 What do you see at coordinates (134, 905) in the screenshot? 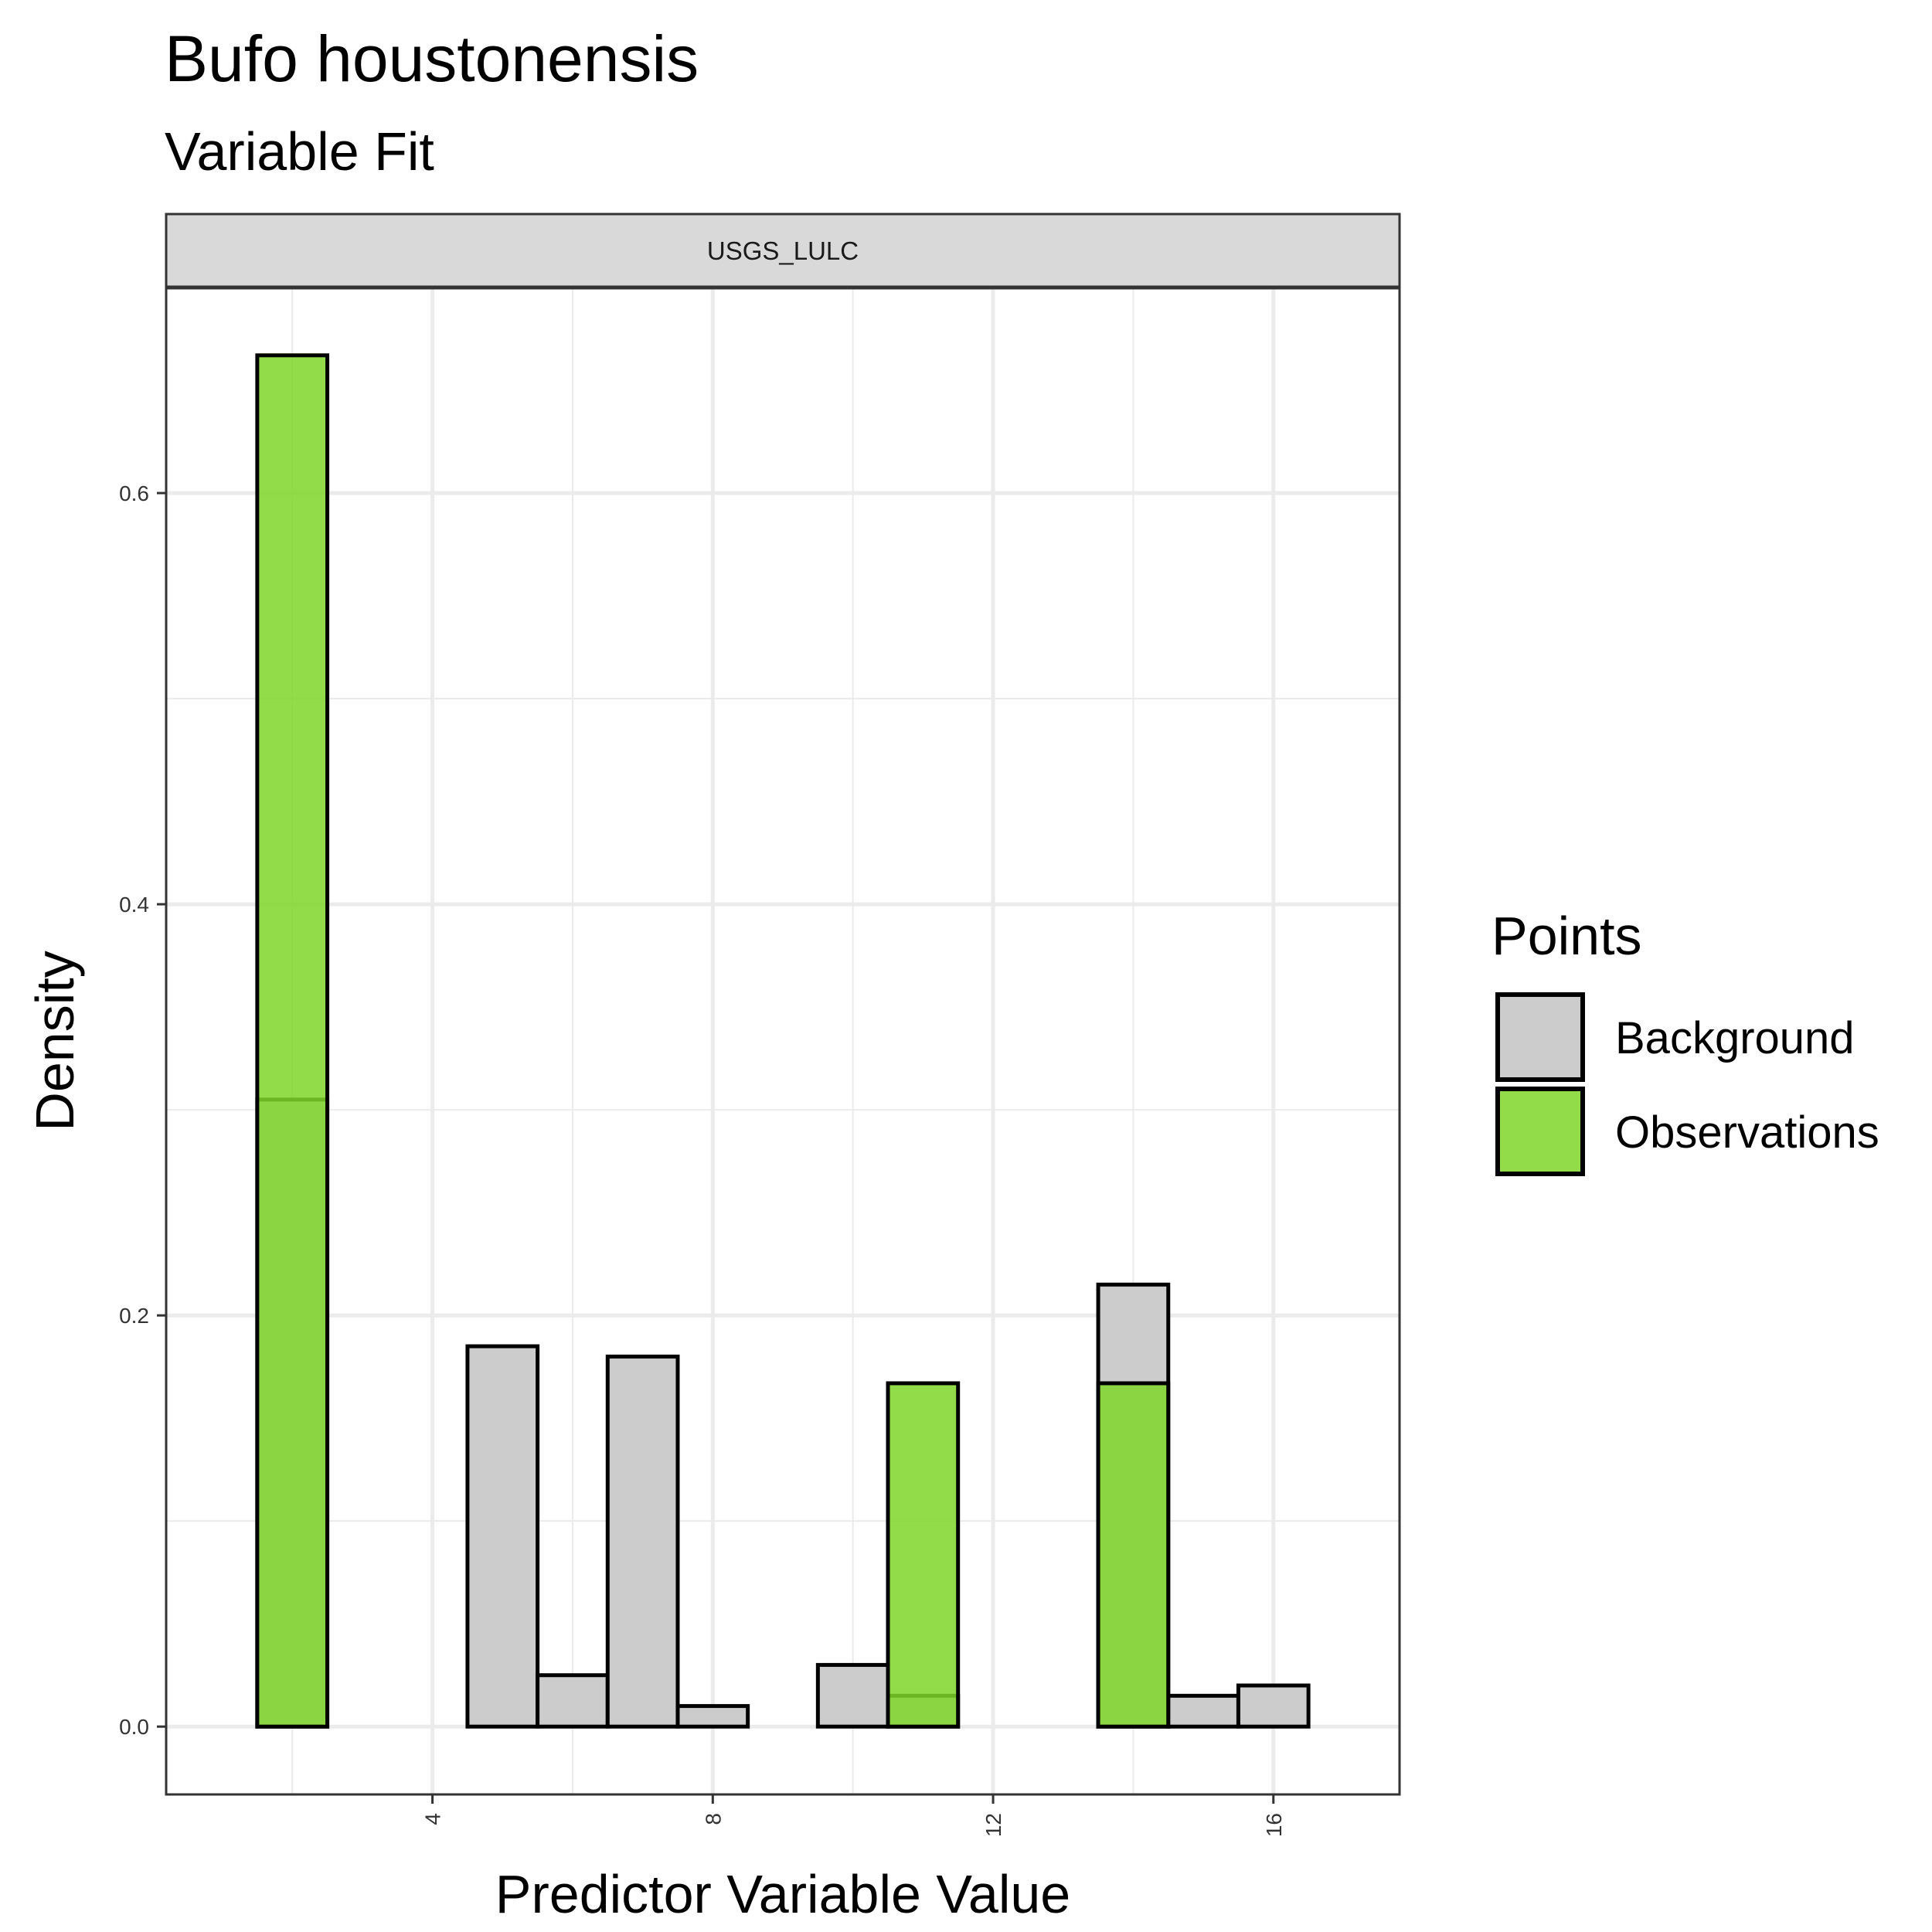
I see `y-tick-label: 0.4` at bounding box center [134, 905].